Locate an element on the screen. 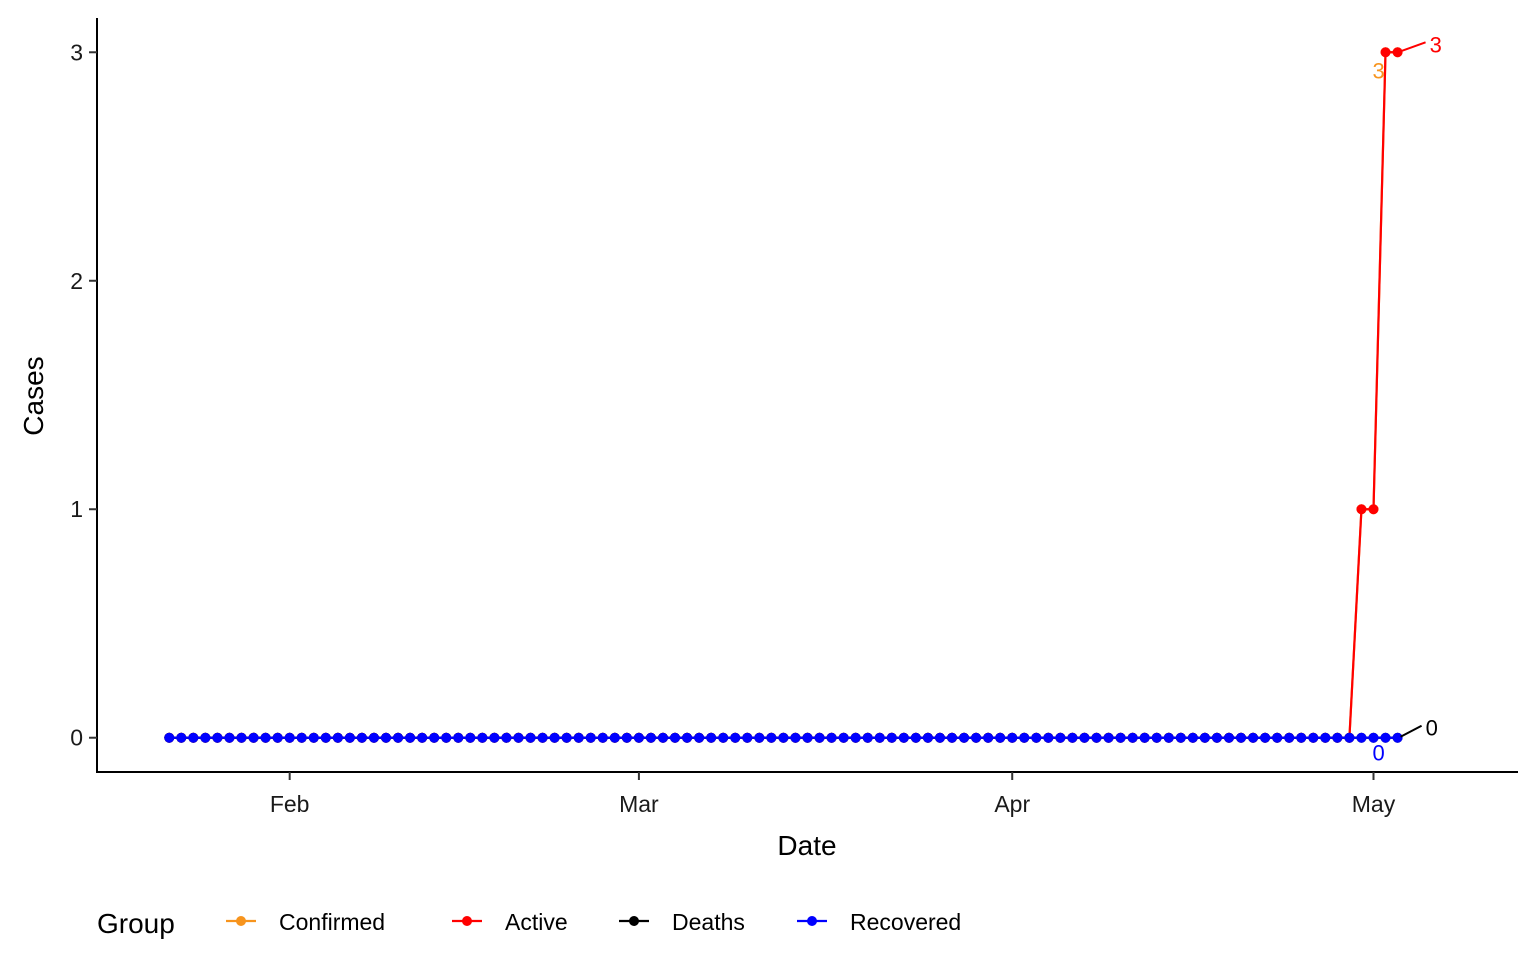  end-label-recovered: 0 is located at coordinates (1378, 753).